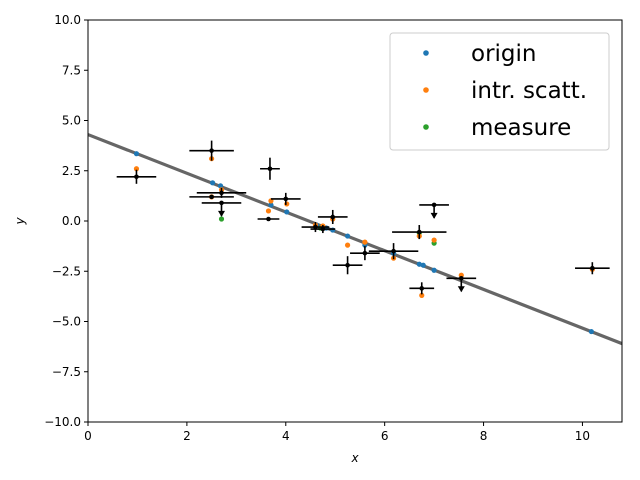 The image size is (640, 480). What do you see at coordinates (71, 70) in the screenshot?
I see `y-tick-label: 7.5` at bounding box center [71, 70].